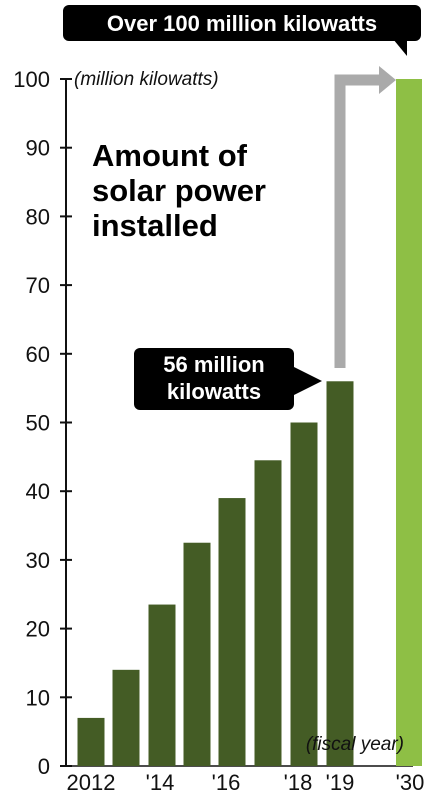  Describe the element at coordinates (340, 782) in the screenshot. I see `x-tick-label: '19` at that location.